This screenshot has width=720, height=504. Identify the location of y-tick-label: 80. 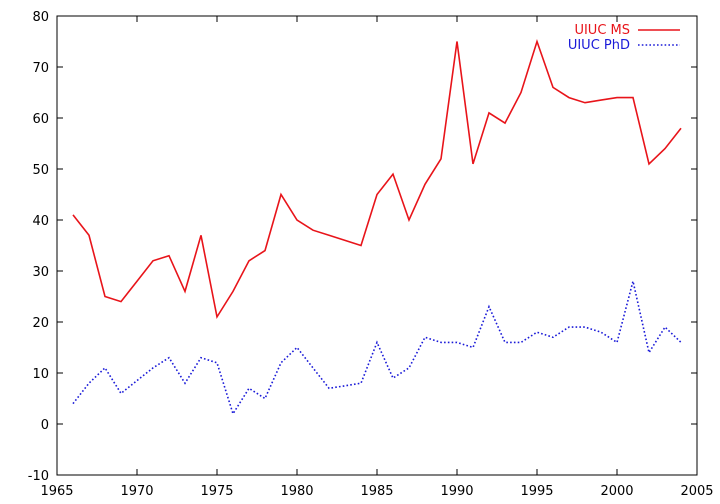
(40, 17).